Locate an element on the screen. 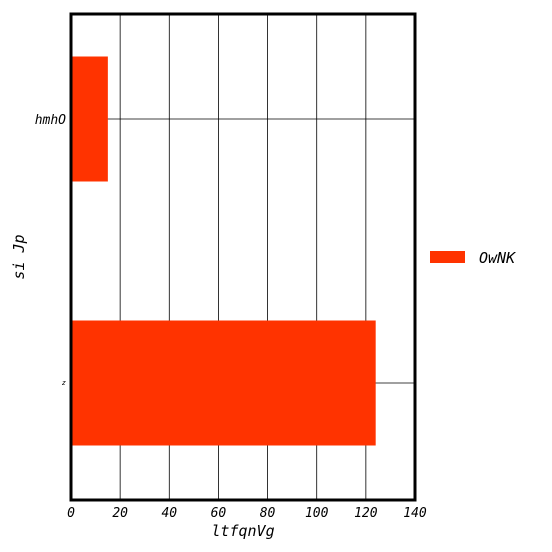  x-tick-labels: 0 20 40 60 80 100 120 140 is located at coordinates (247, 513).